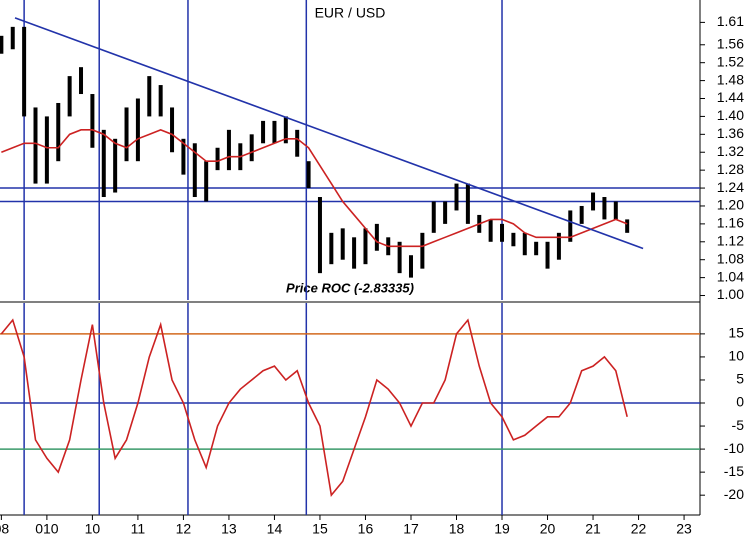 This screenshot has width=750, height=541. I want to click on x-tick-label: 10, so click(93, 529).